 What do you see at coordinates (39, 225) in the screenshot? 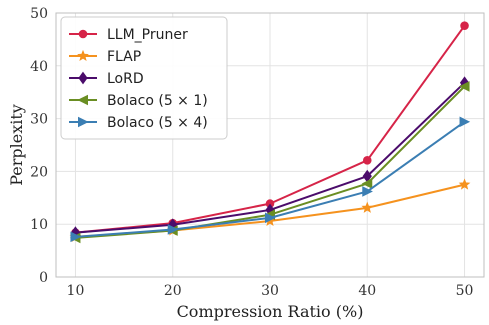
I see `y-tick-label: 10` at bounding box center [39, 225].